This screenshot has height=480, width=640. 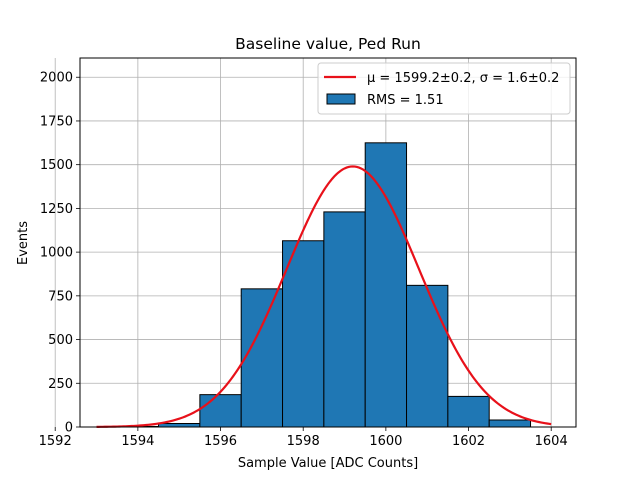 I want to click on x-tick-label: 1592, so click(x=55, y=441).